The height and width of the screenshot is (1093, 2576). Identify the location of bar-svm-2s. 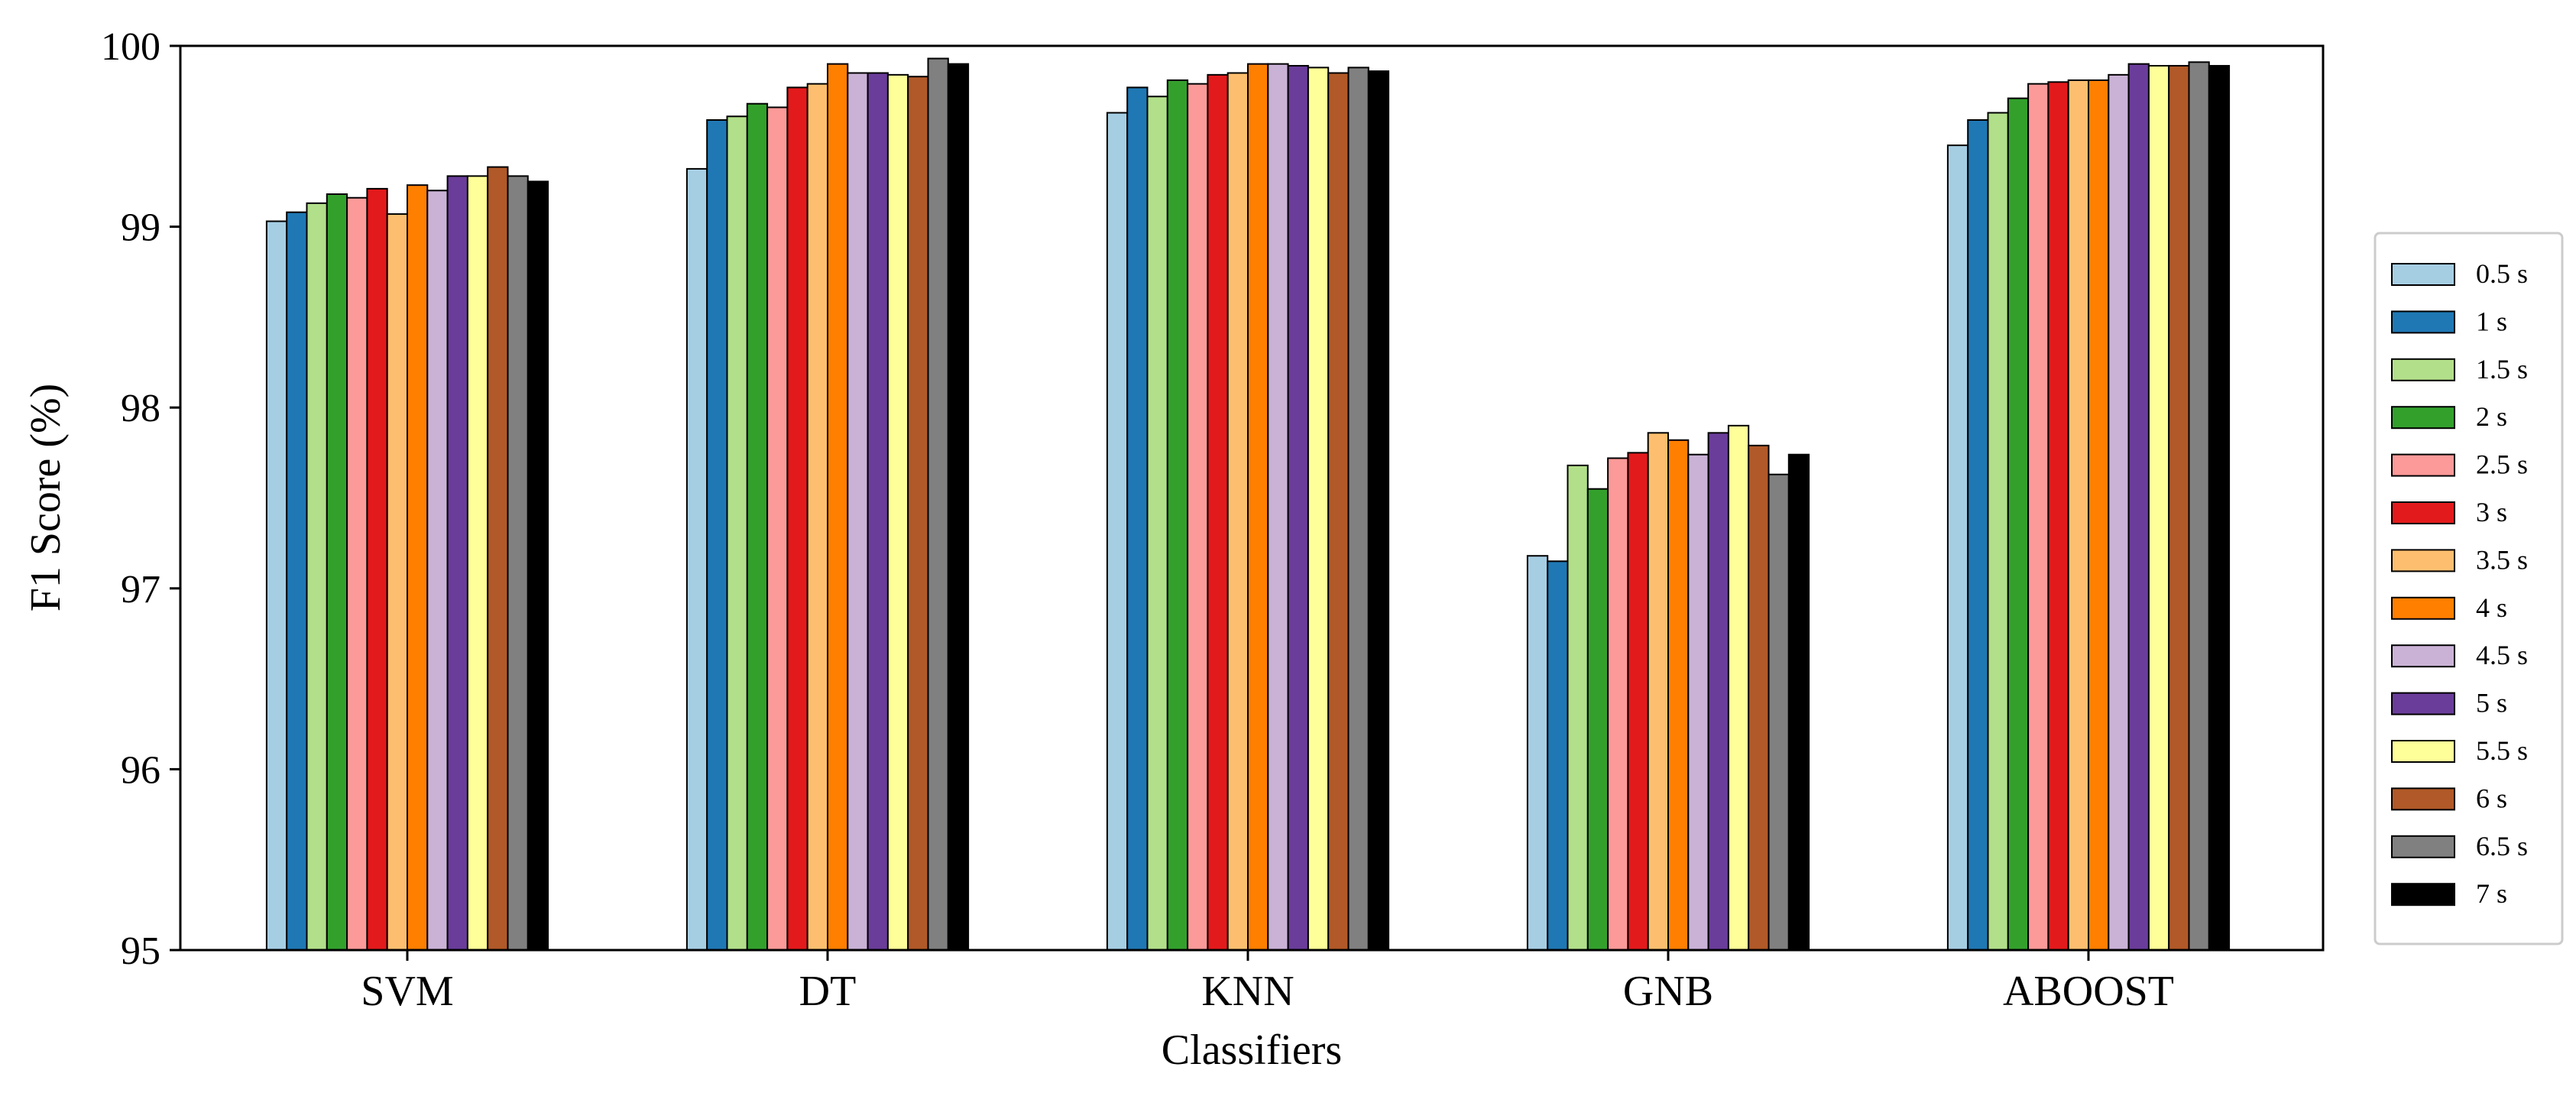
(337, 572).